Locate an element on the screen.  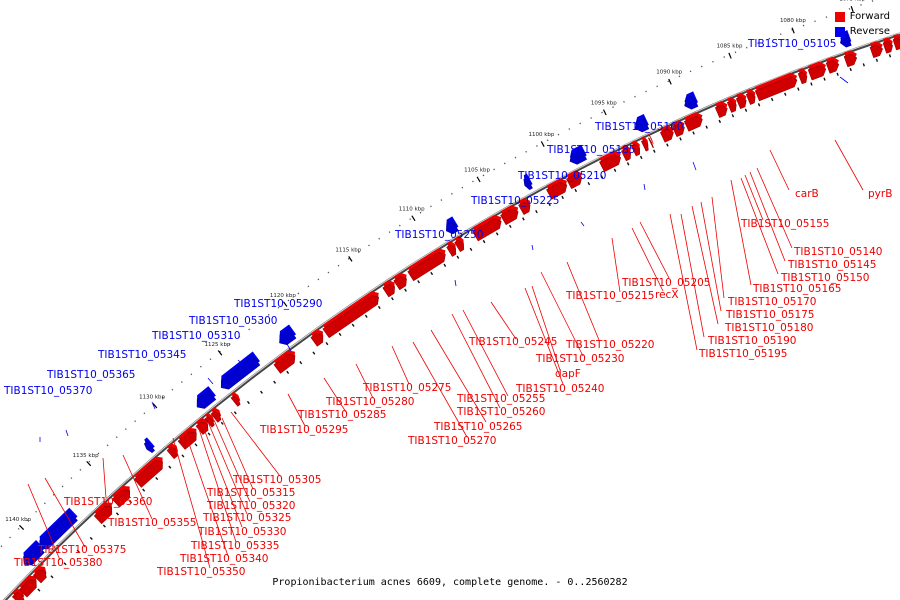
forward-gene-label: TIB1ST10_05145 is located at coordinates (832, 265).